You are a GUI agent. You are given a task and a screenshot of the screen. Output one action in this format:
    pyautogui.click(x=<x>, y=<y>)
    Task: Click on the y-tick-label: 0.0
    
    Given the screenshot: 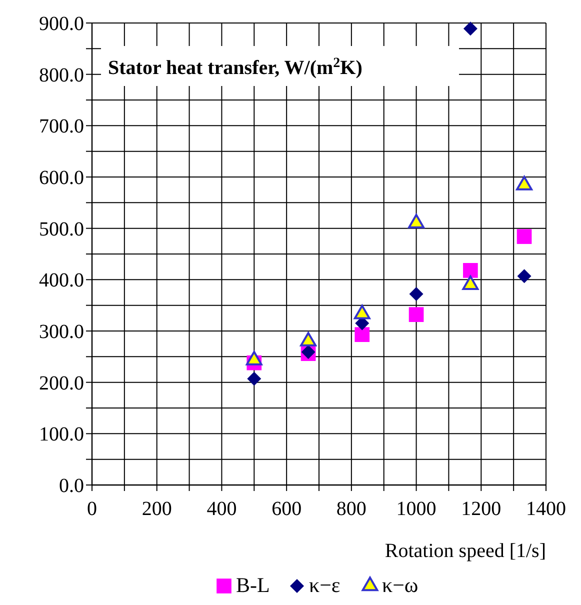 What is the action you would take?
    pyautogui.click(x=71, y=486)
    